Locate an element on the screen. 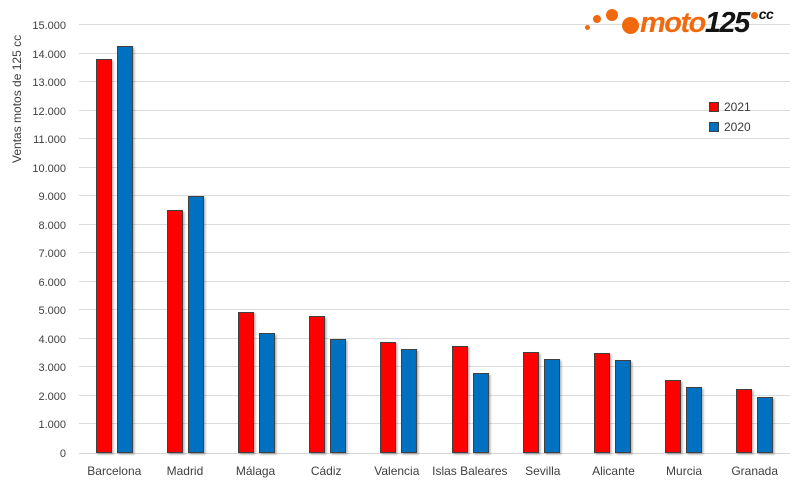 The image size is (800, 504). bar-2021-Alicante is located at coordinates (601, 403).